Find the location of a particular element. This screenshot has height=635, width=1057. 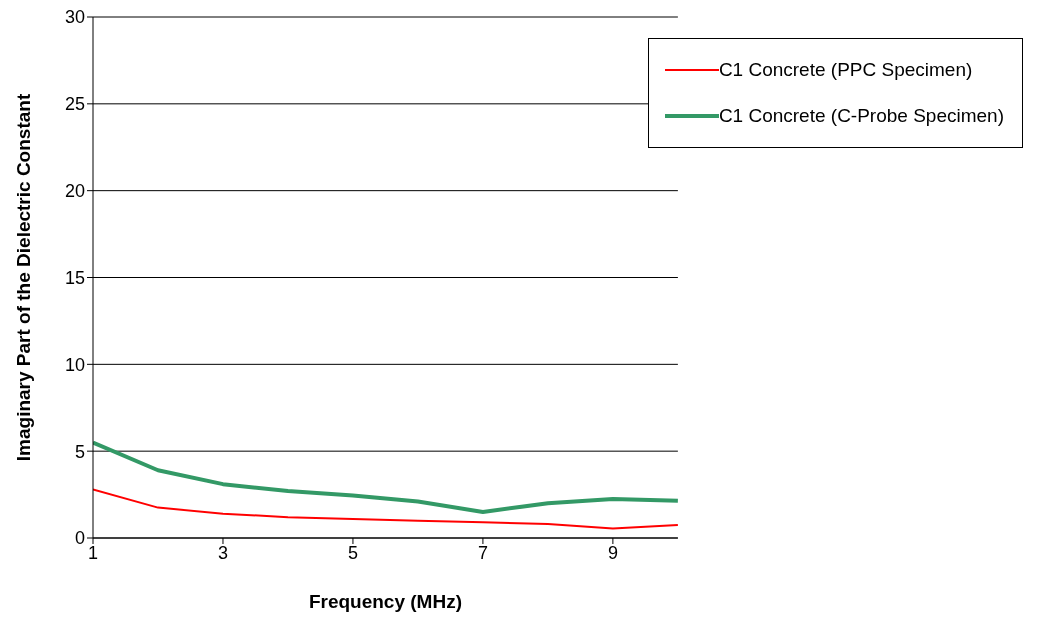

y-axis-title: Imaginary Part of the Dielectric Constant is located at coordinates (23, 277).